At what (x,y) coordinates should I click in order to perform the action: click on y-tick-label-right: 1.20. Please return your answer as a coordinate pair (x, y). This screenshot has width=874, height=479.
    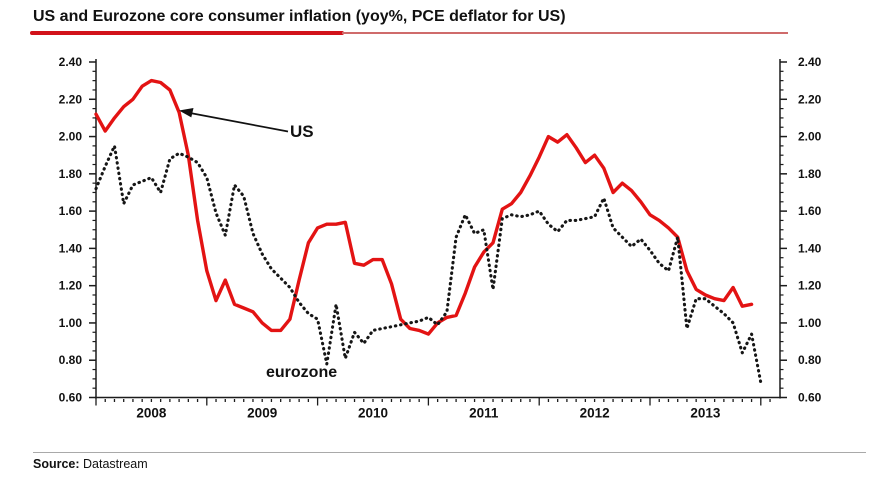
    Looking at the image, I should click on (810, 286).